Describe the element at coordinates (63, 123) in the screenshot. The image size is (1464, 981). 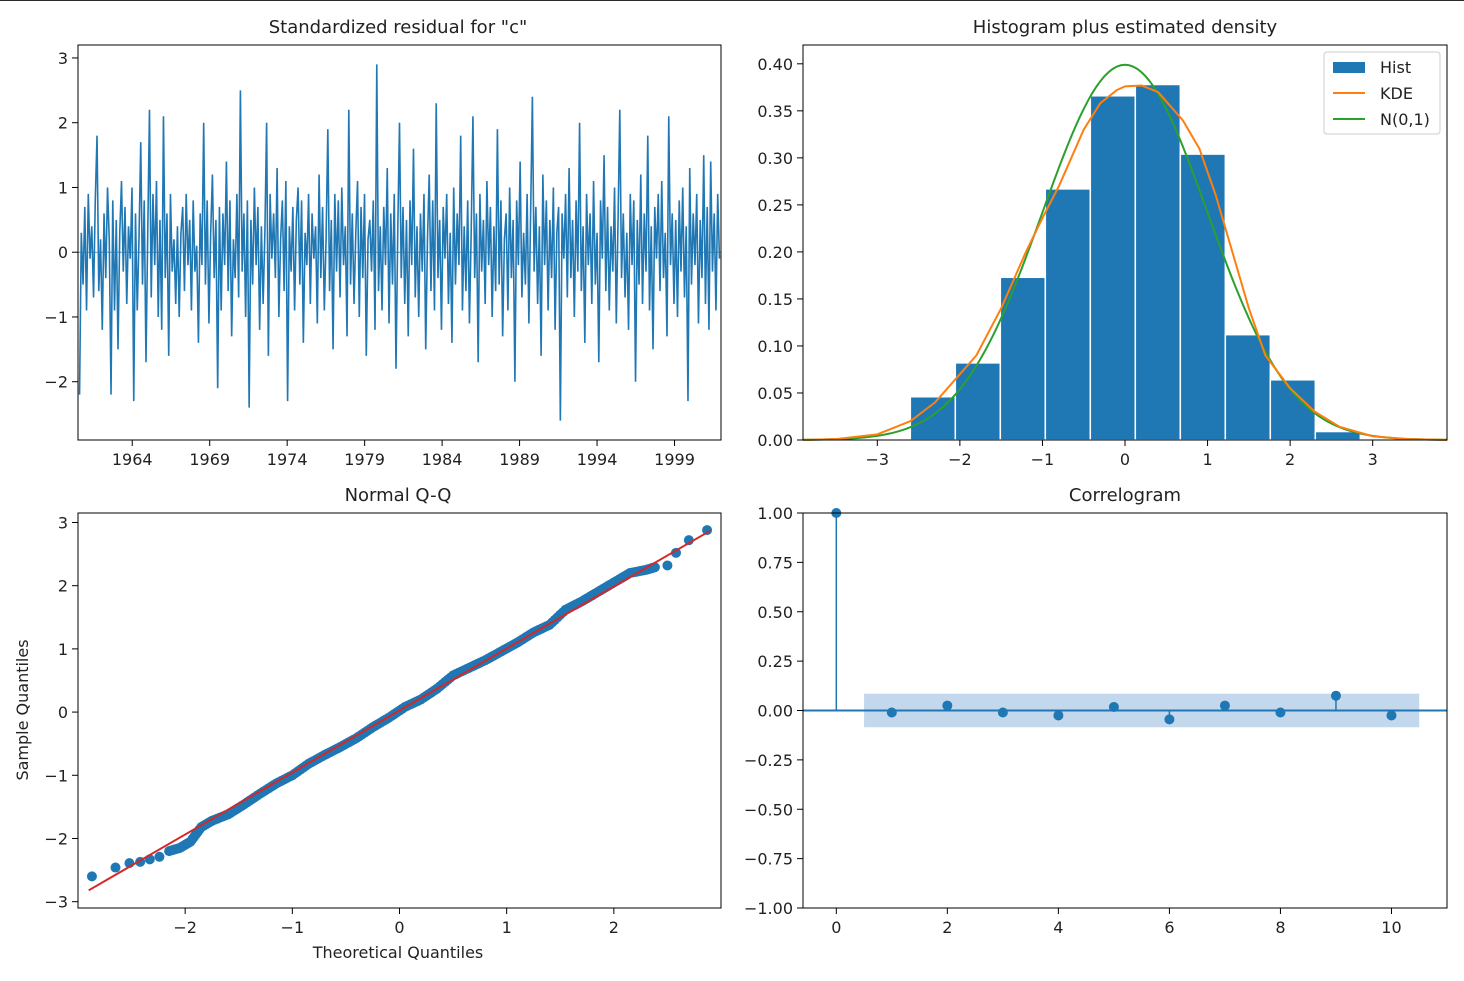
I see `resid-y-tick-label: 2` at that location.